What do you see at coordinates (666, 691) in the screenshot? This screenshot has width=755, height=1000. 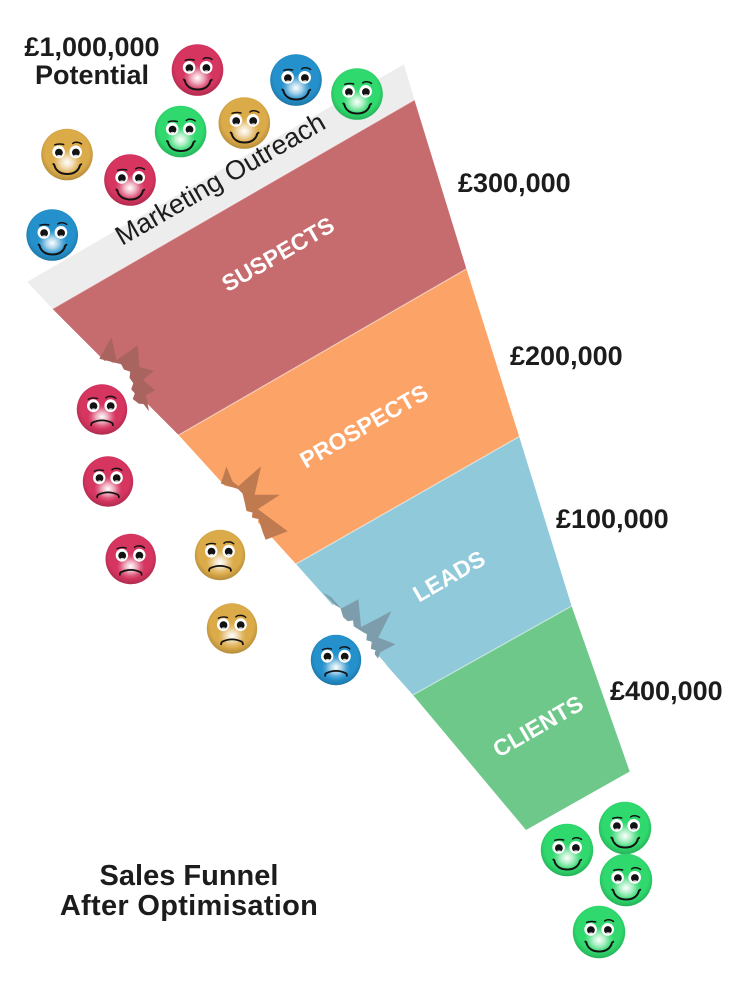 I see `svg-text: £400,000` at bounding box center [666, 691].